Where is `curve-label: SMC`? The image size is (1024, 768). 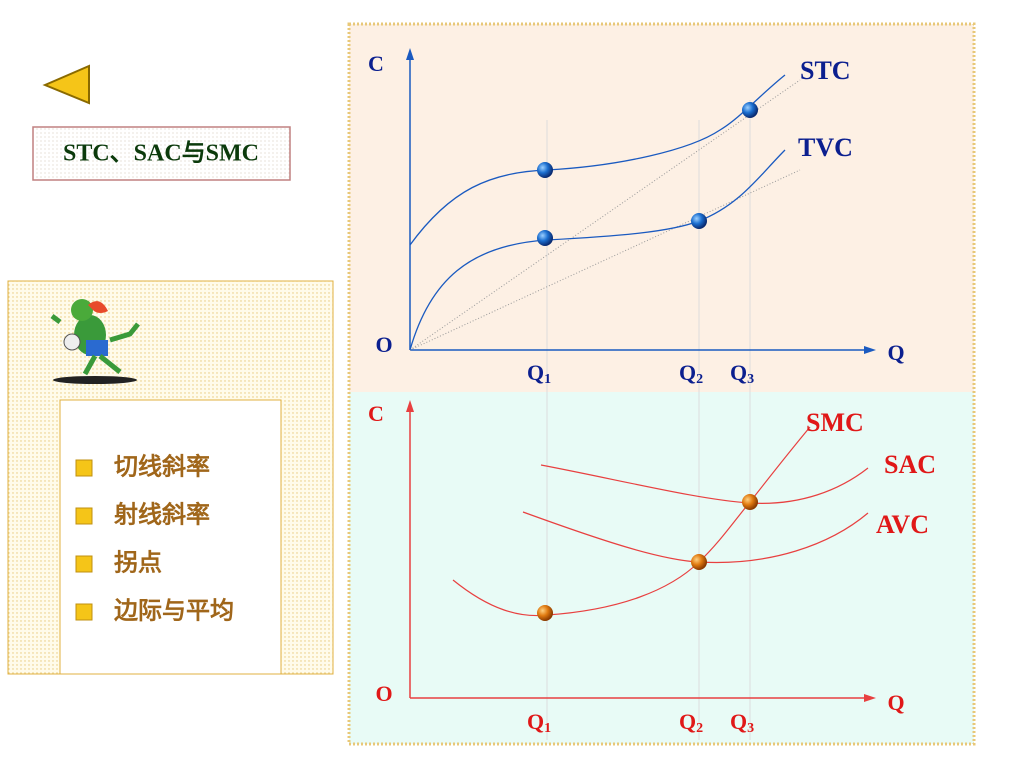 curve-label: SMC is located at coordinates (835, 422).